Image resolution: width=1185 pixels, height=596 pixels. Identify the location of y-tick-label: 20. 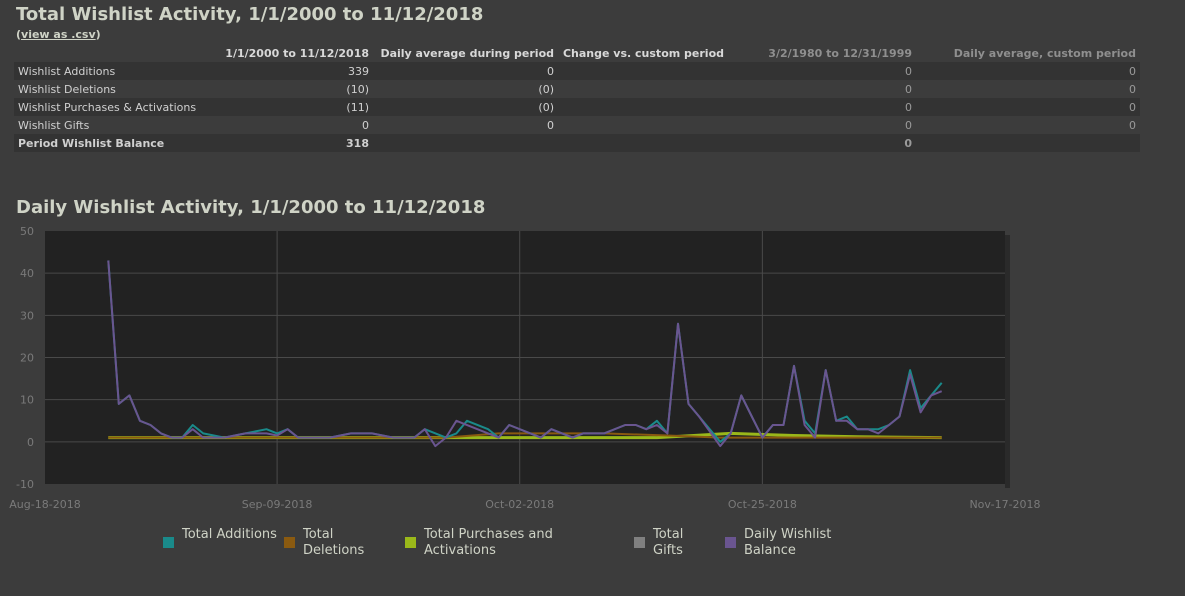
(27, 358).